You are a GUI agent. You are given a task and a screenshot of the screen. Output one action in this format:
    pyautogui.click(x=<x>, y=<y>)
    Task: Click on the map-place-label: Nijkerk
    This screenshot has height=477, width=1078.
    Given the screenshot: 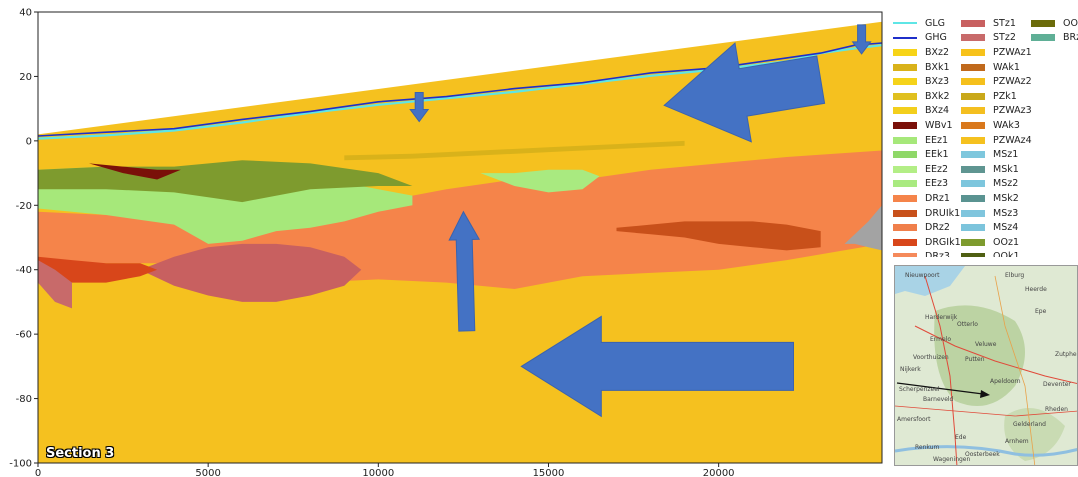 What is the action you would take?
    pyautogui.click(x=910, y=369)
    